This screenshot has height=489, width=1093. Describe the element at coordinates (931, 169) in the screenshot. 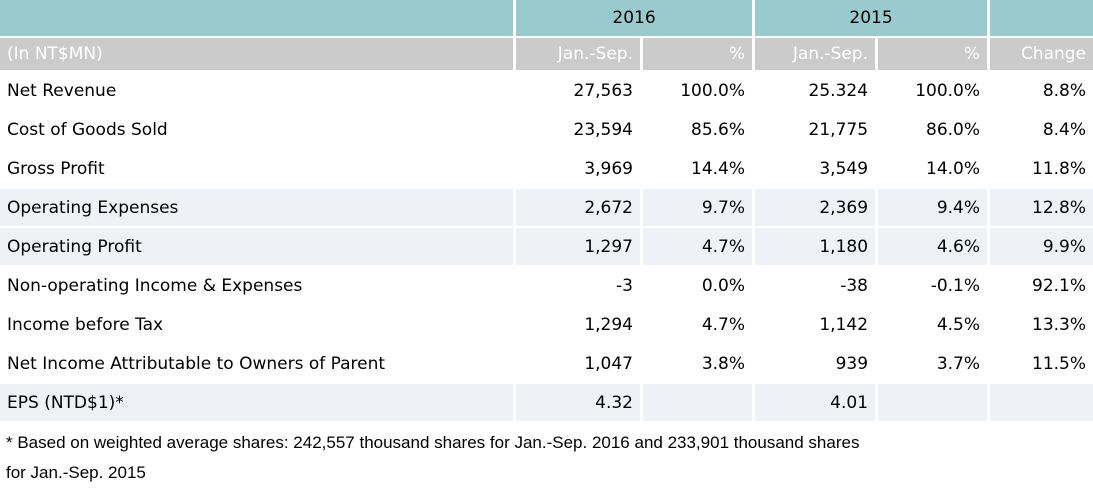

I see `cell-value: 14.0%` at that location.